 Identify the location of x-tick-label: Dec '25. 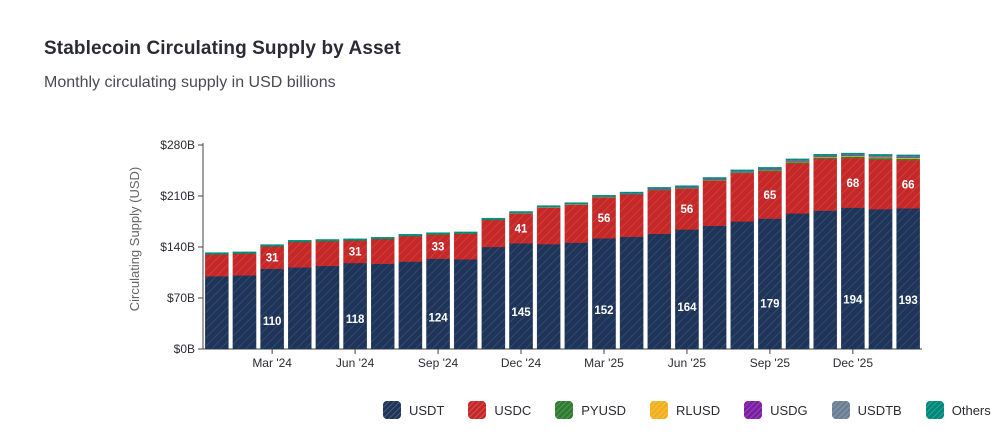
(853, 363).